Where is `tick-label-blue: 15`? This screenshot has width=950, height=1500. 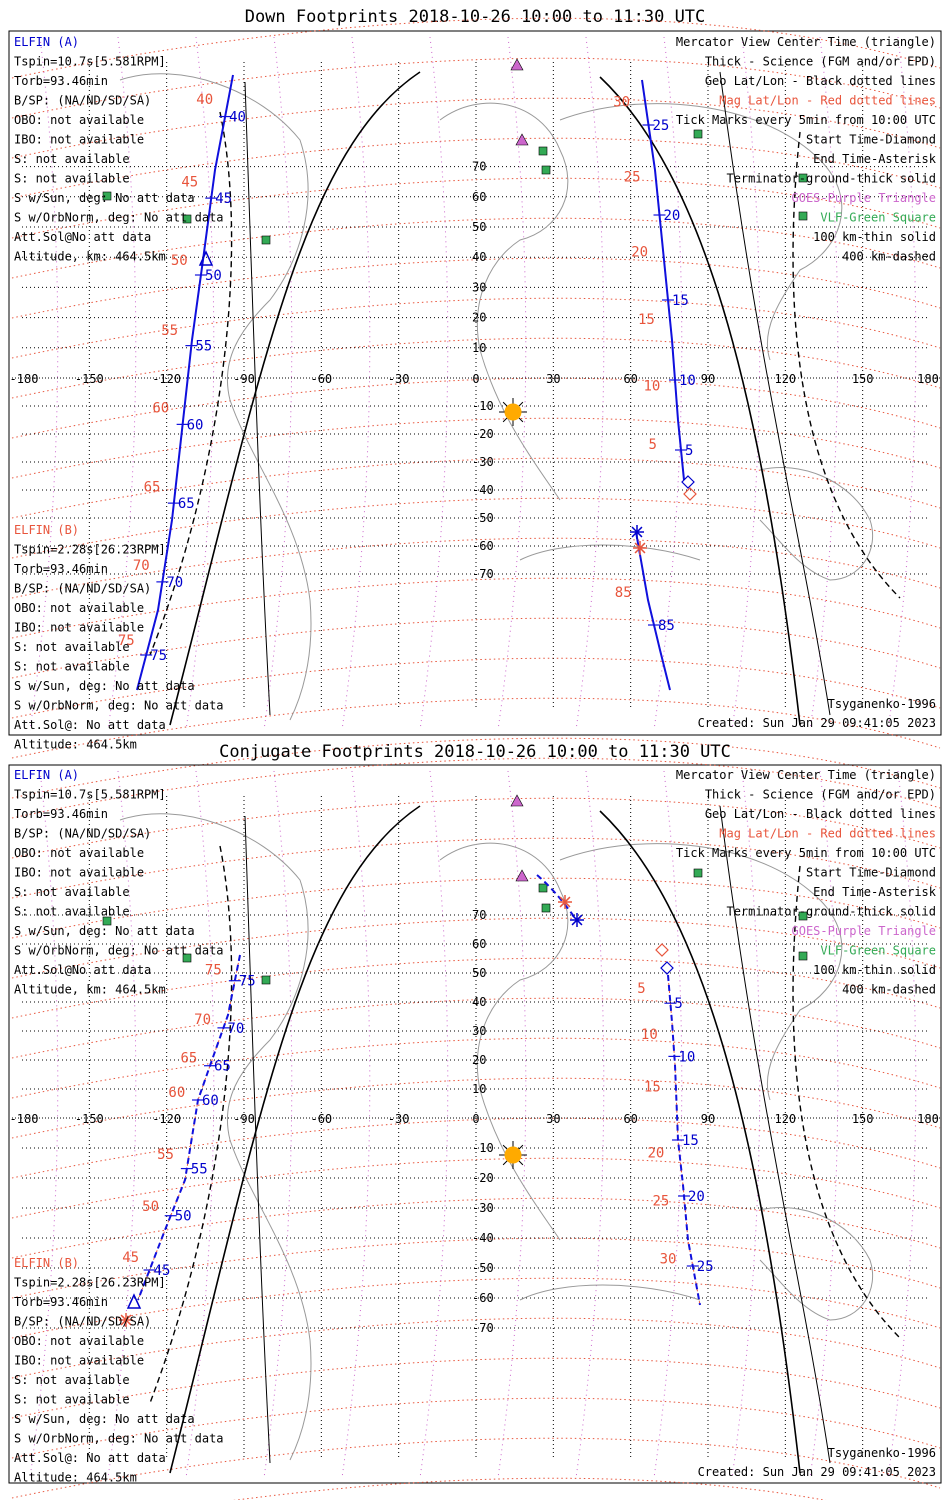
tick-label-blue: 15 is located at coordinates (690, 1141).